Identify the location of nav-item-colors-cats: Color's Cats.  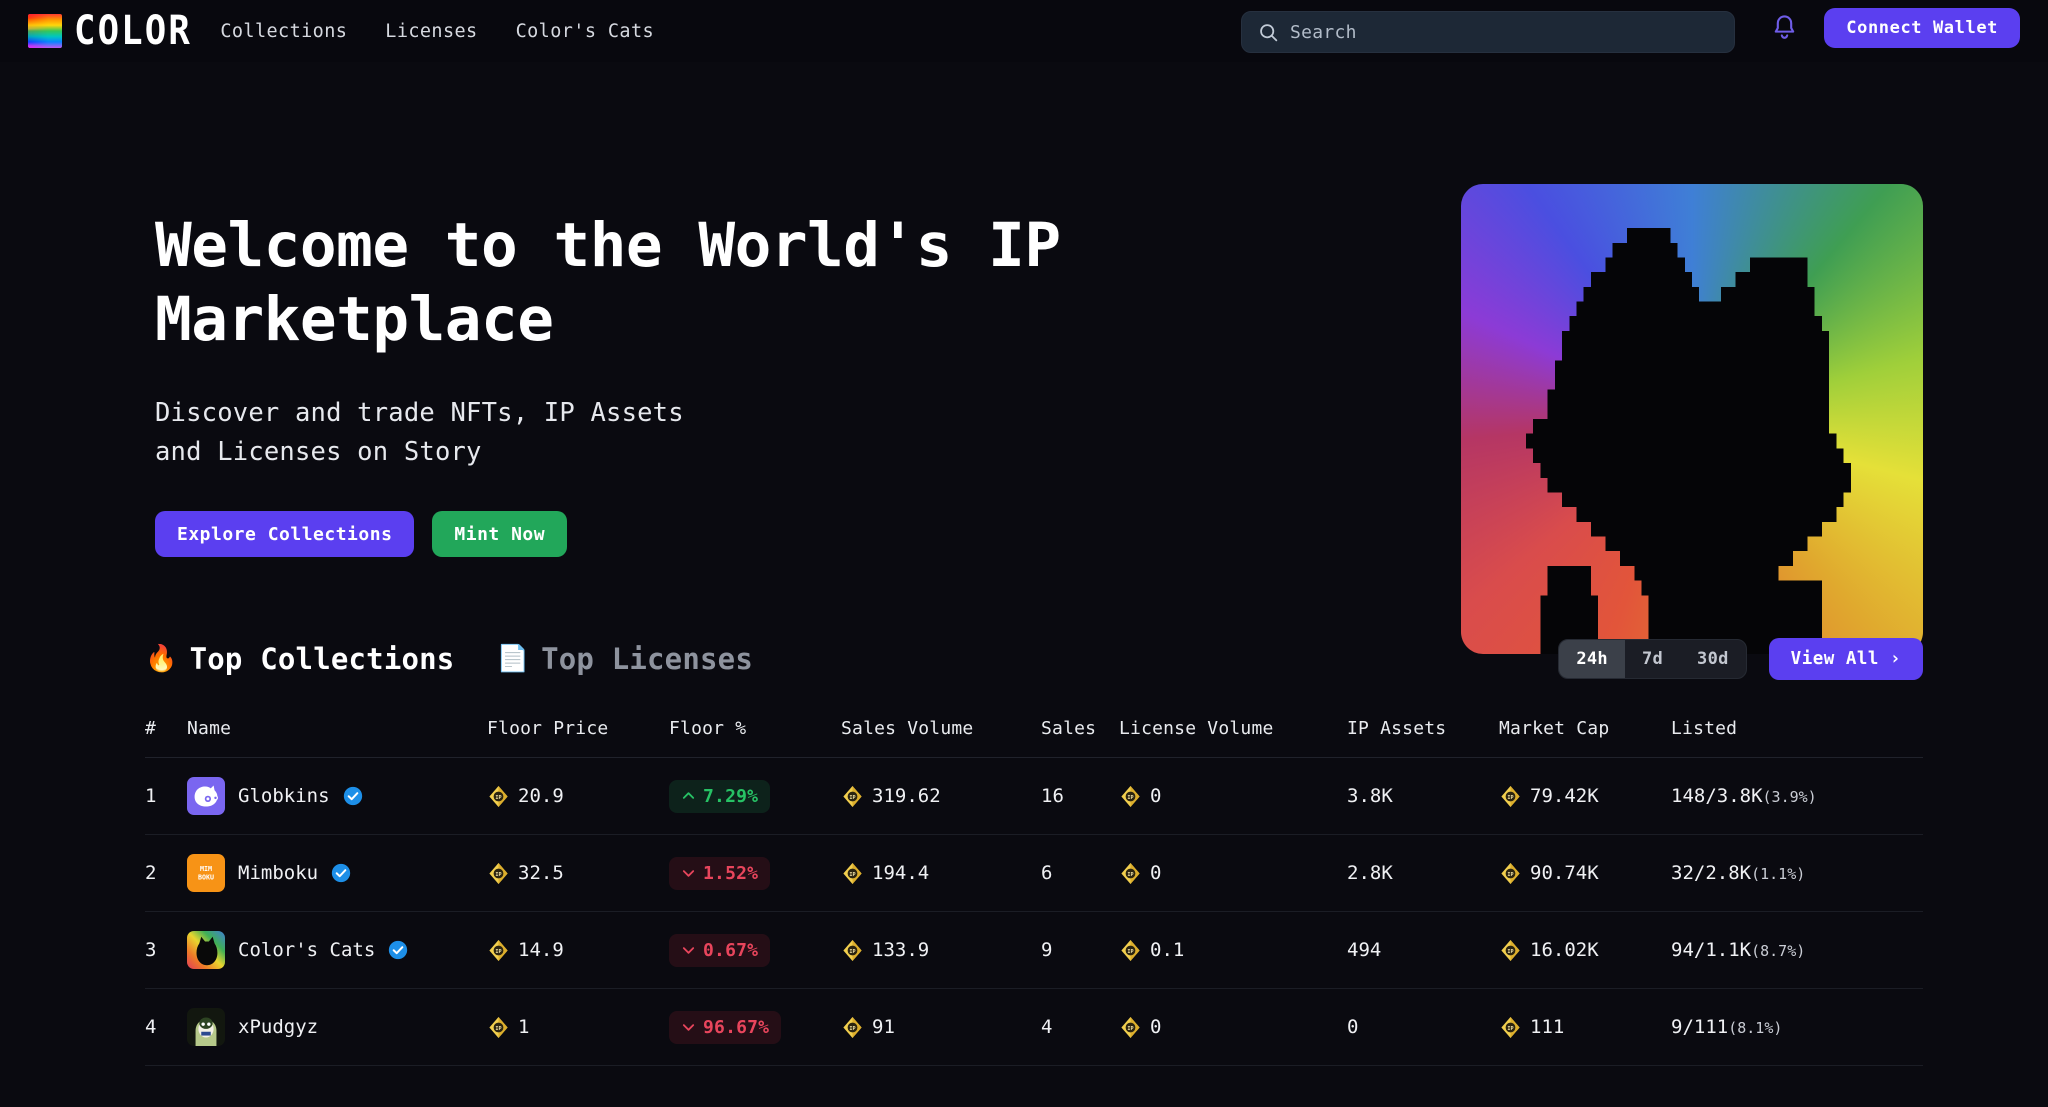
(585, 31).